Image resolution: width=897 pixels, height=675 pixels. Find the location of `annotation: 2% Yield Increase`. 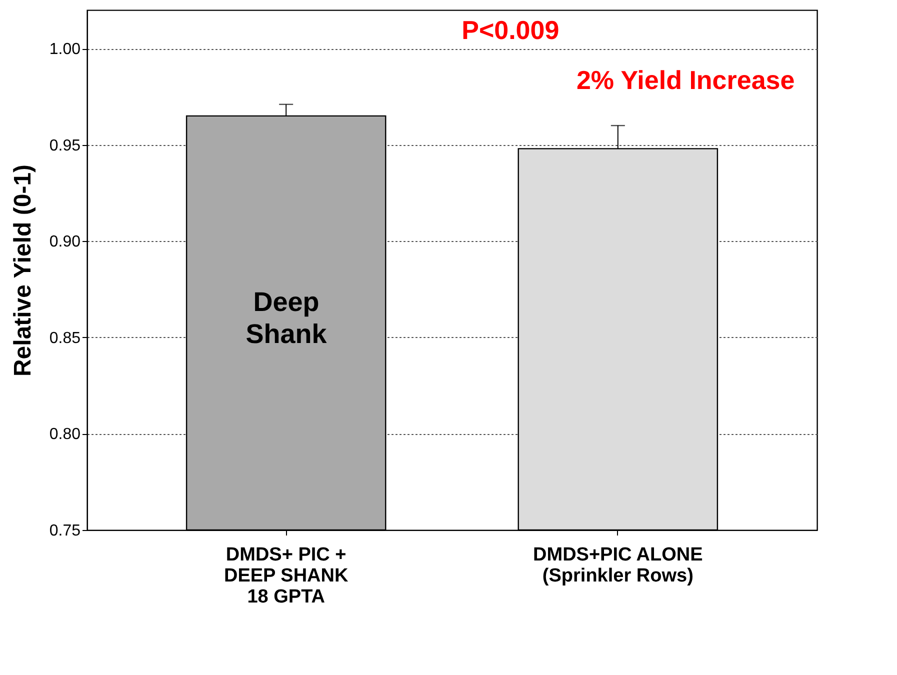

annotation: 2% Yield Increase is located at coordinates (685, 80).